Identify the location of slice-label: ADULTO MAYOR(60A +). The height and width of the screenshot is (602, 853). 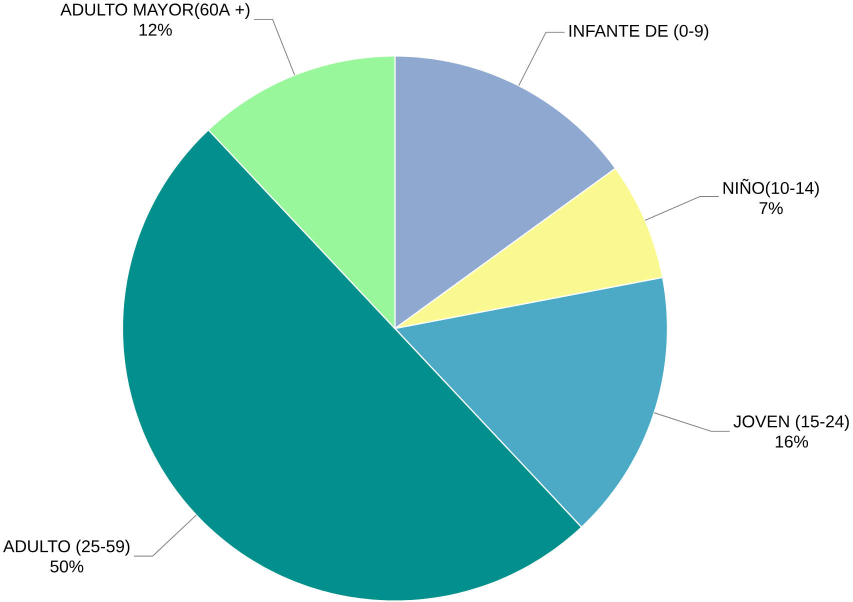
(155, 11).